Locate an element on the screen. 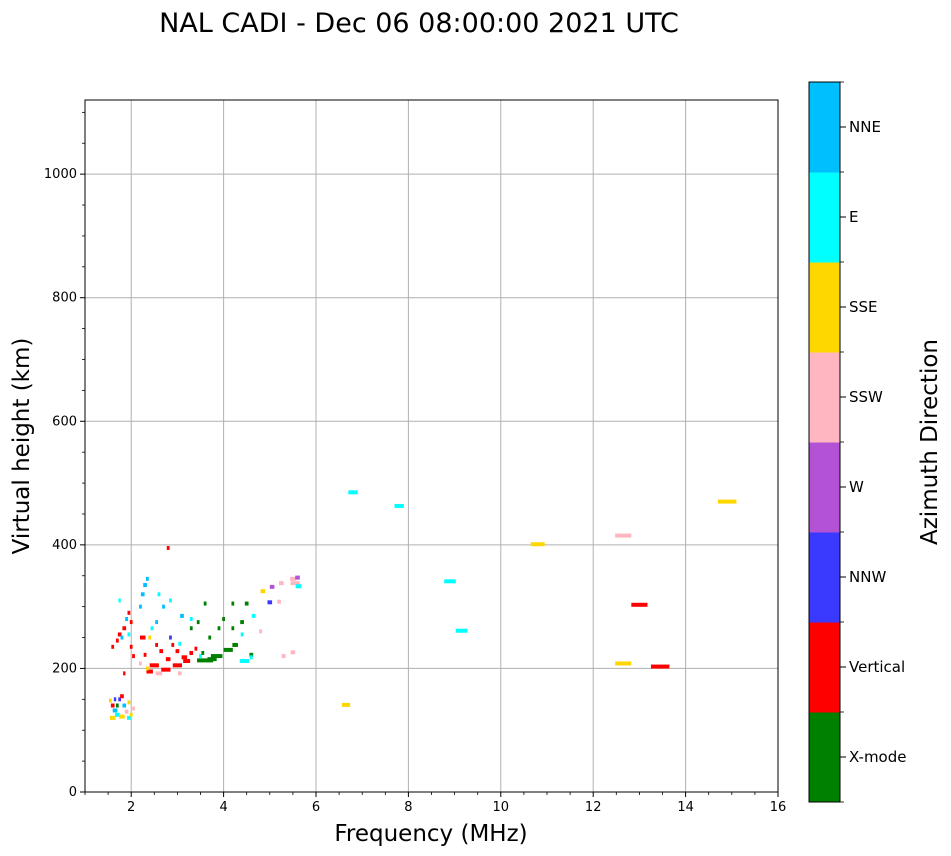  chart-title: NAL CADI - Dec 06 08:00:00 2021 UTC is located at coordinates (419, 23).